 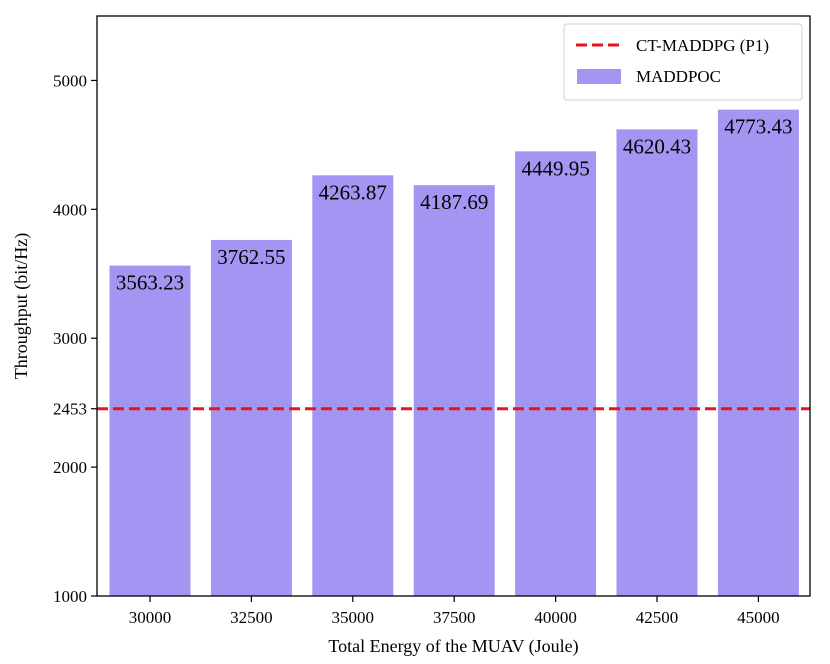 What do you see at coordinates (454, 202) in the screenshot?
I see `bar-value-label-37500: 4187.69` at bounding box center [454, 202].